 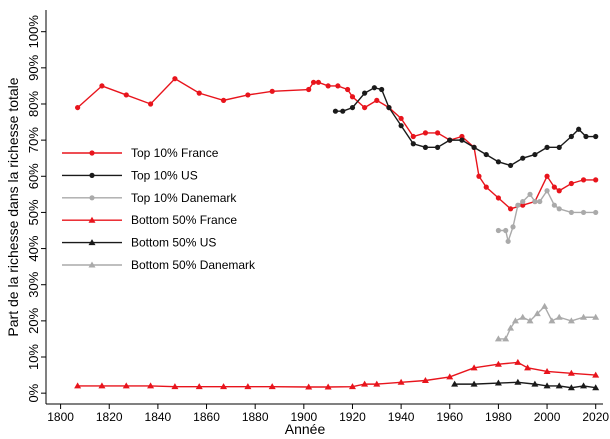 I want to click on y-tick-label: 60%, so click(x=33, y=176).